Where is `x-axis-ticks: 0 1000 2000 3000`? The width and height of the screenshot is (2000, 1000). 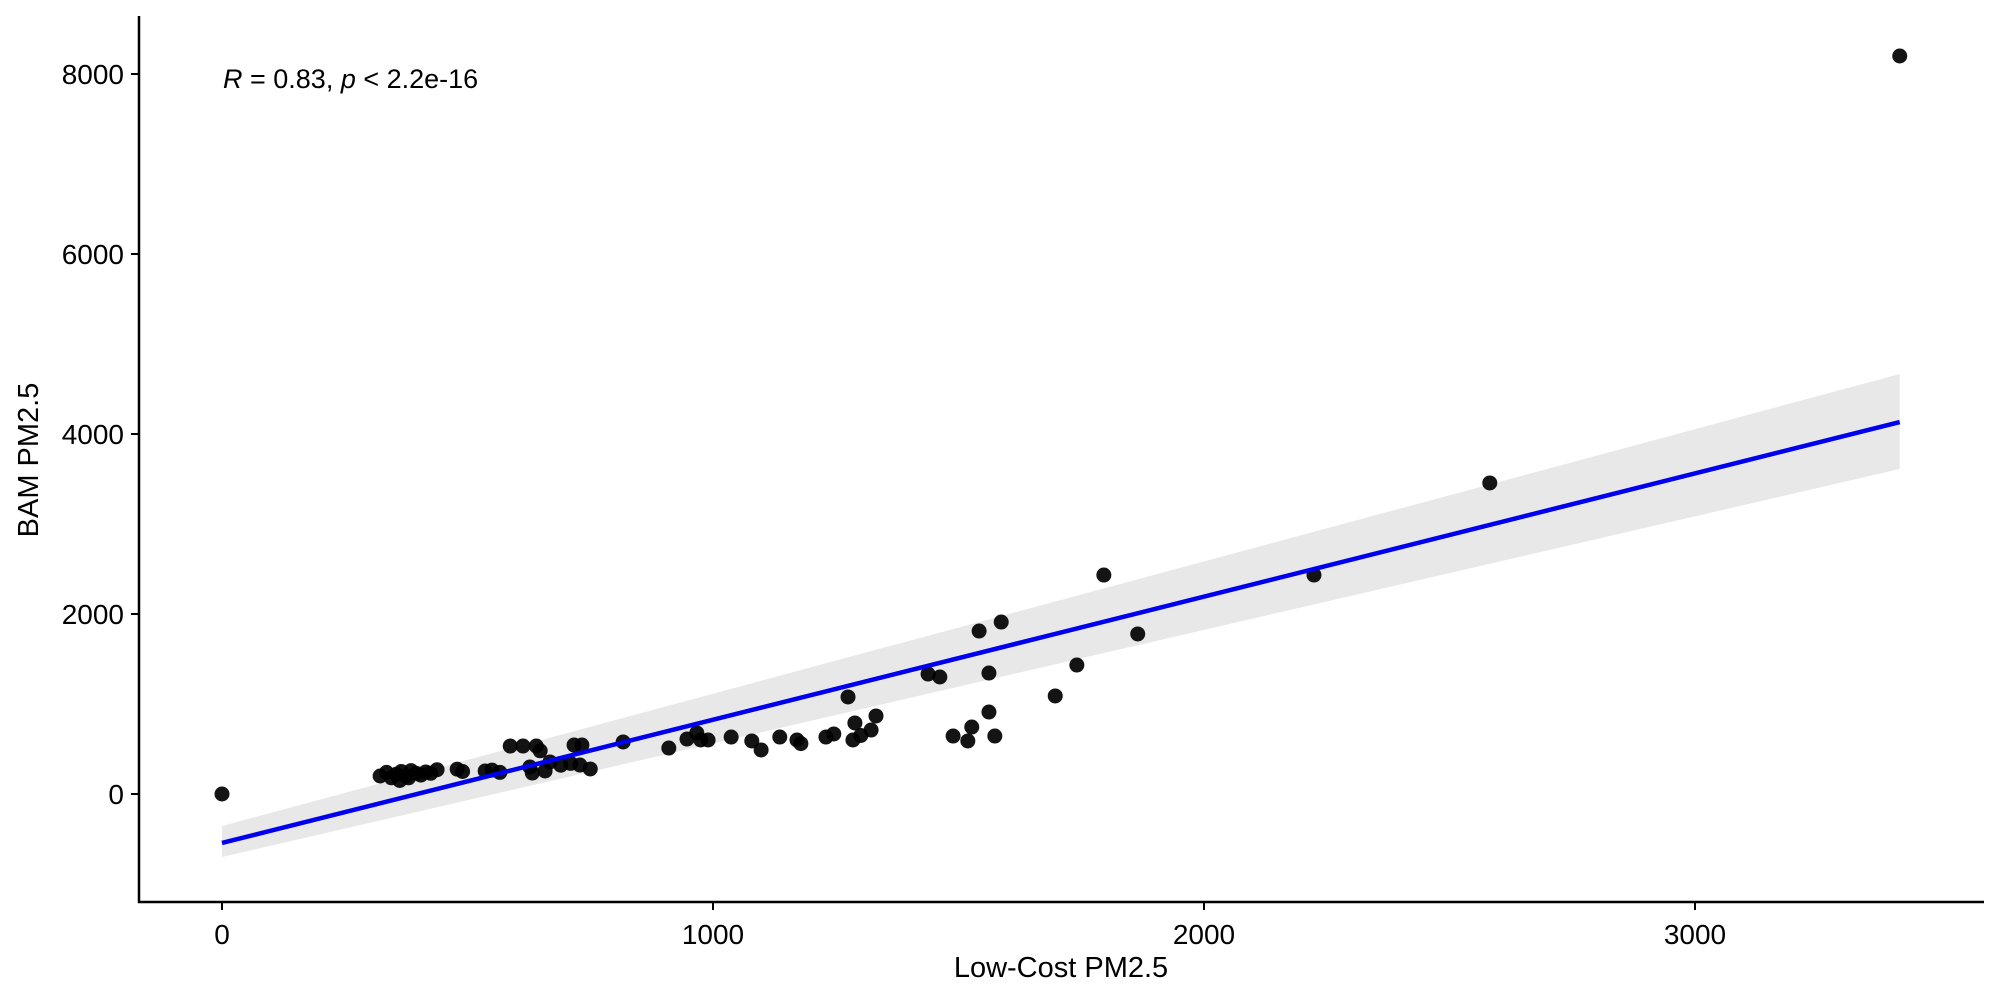
x-axis-ticks: 0 1000 2000 3000 is located at coordinates (970, 926).